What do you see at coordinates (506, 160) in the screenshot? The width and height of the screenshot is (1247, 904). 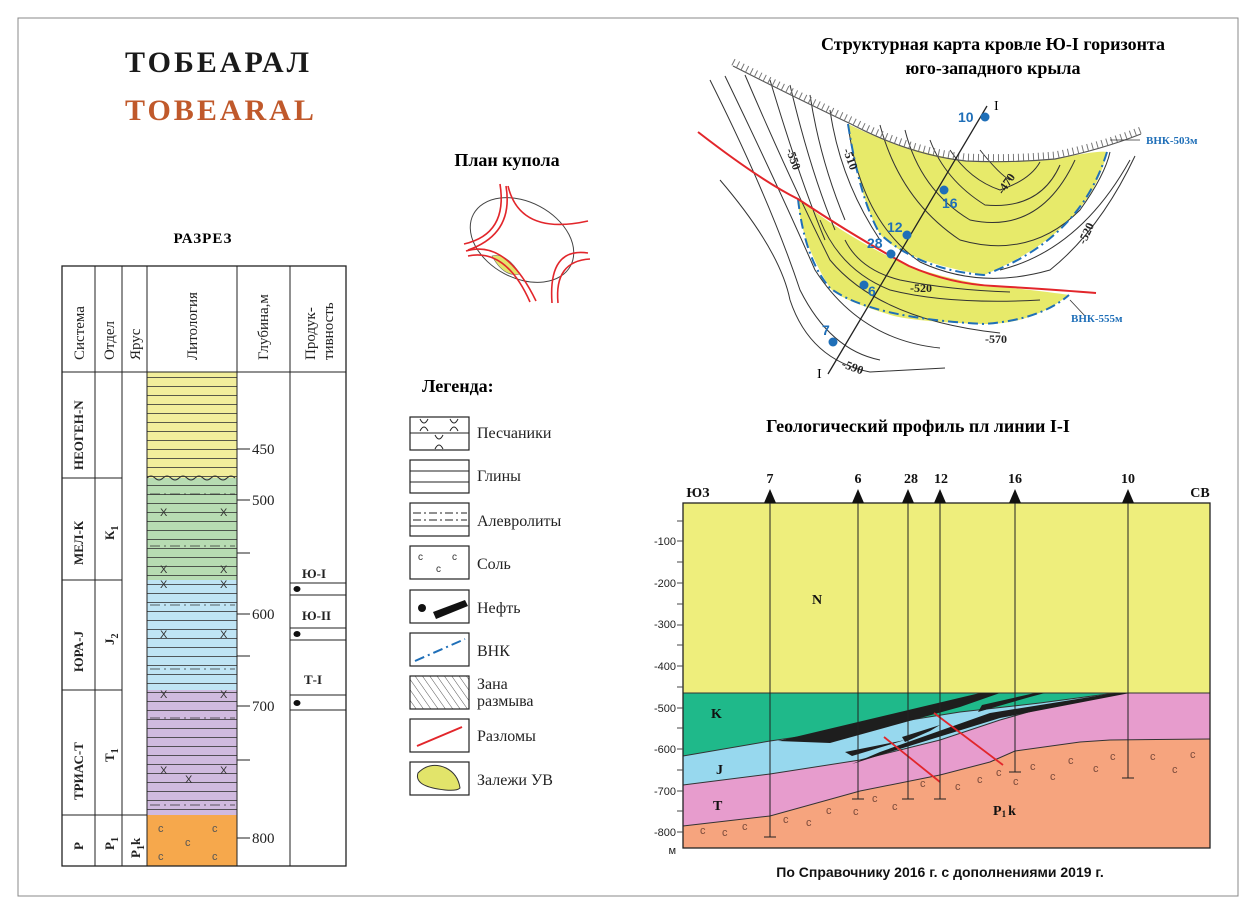 I see `dome-plan-title: План купола` at bounding box center [506, 160].